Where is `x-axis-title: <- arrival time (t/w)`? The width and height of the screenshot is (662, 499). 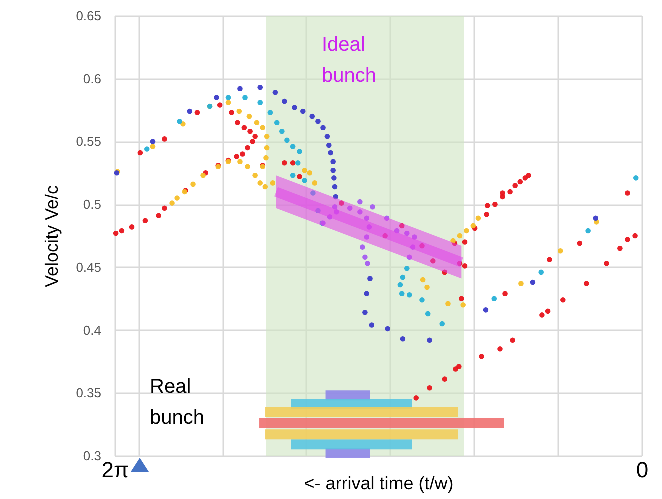 x-axis-title: <- arrival time (t/w) is located at coordinates (379, 484).